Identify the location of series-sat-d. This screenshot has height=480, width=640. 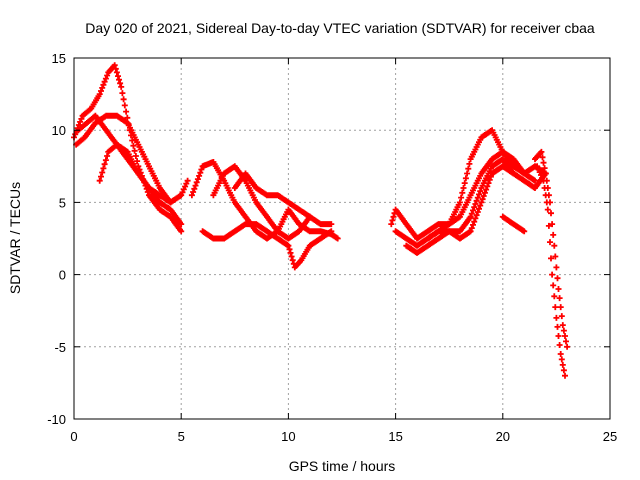
(135, 173).